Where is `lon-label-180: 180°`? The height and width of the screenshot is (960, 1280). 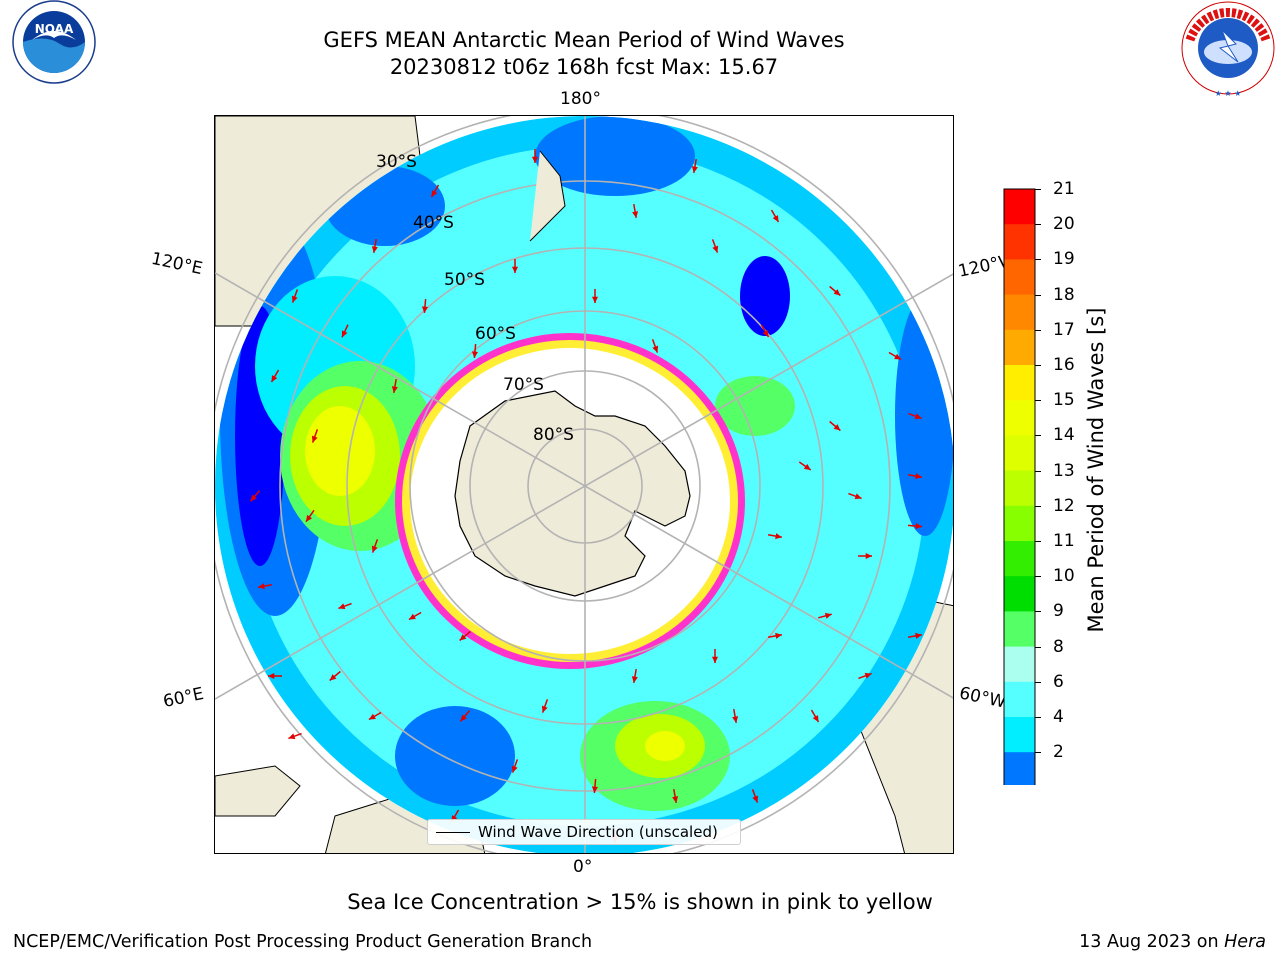
lon-label-180: 180° is located at coordinates (580, 99).